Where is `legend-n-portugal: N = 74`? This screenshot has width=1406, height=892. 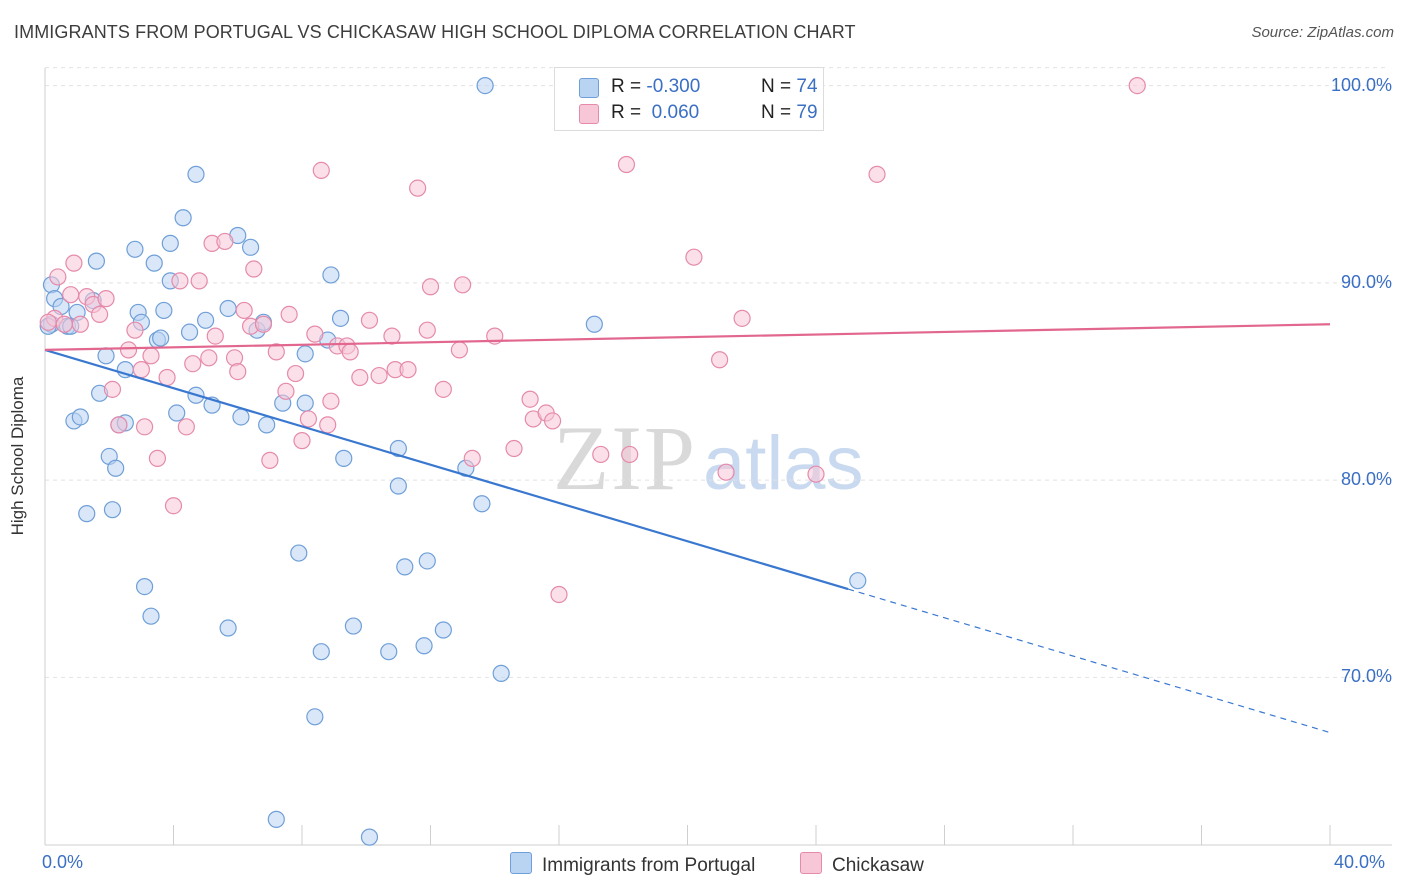 legend-n-portugal: N = 74 is located at coordinates (789, 87).